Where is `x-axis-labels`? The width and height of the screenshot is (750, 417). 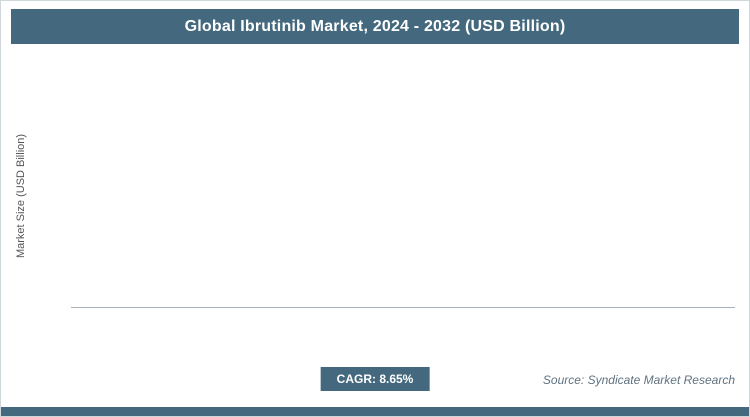 x-axis-labels is located at coordinates (403, 312).